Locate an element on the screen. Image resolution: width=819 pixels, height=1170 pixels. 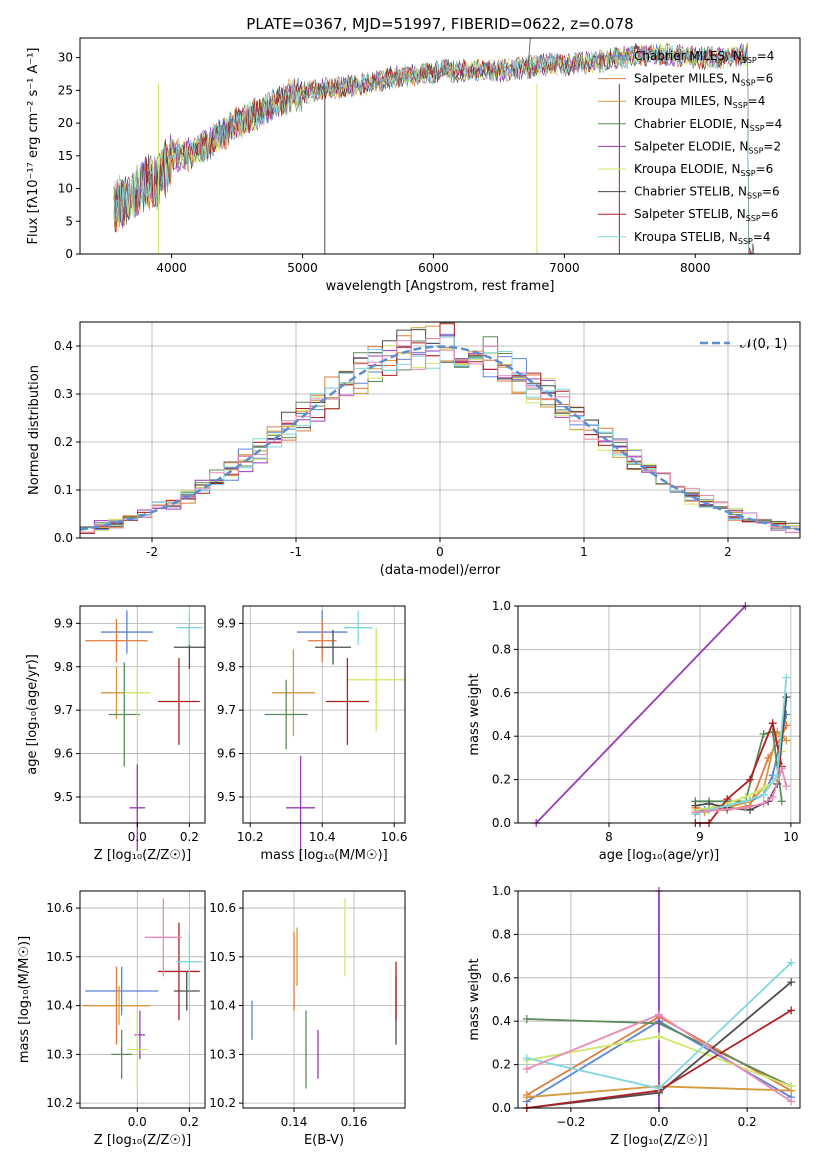
x-tick-label: 0.14 is located at coordinates (294, 1122).